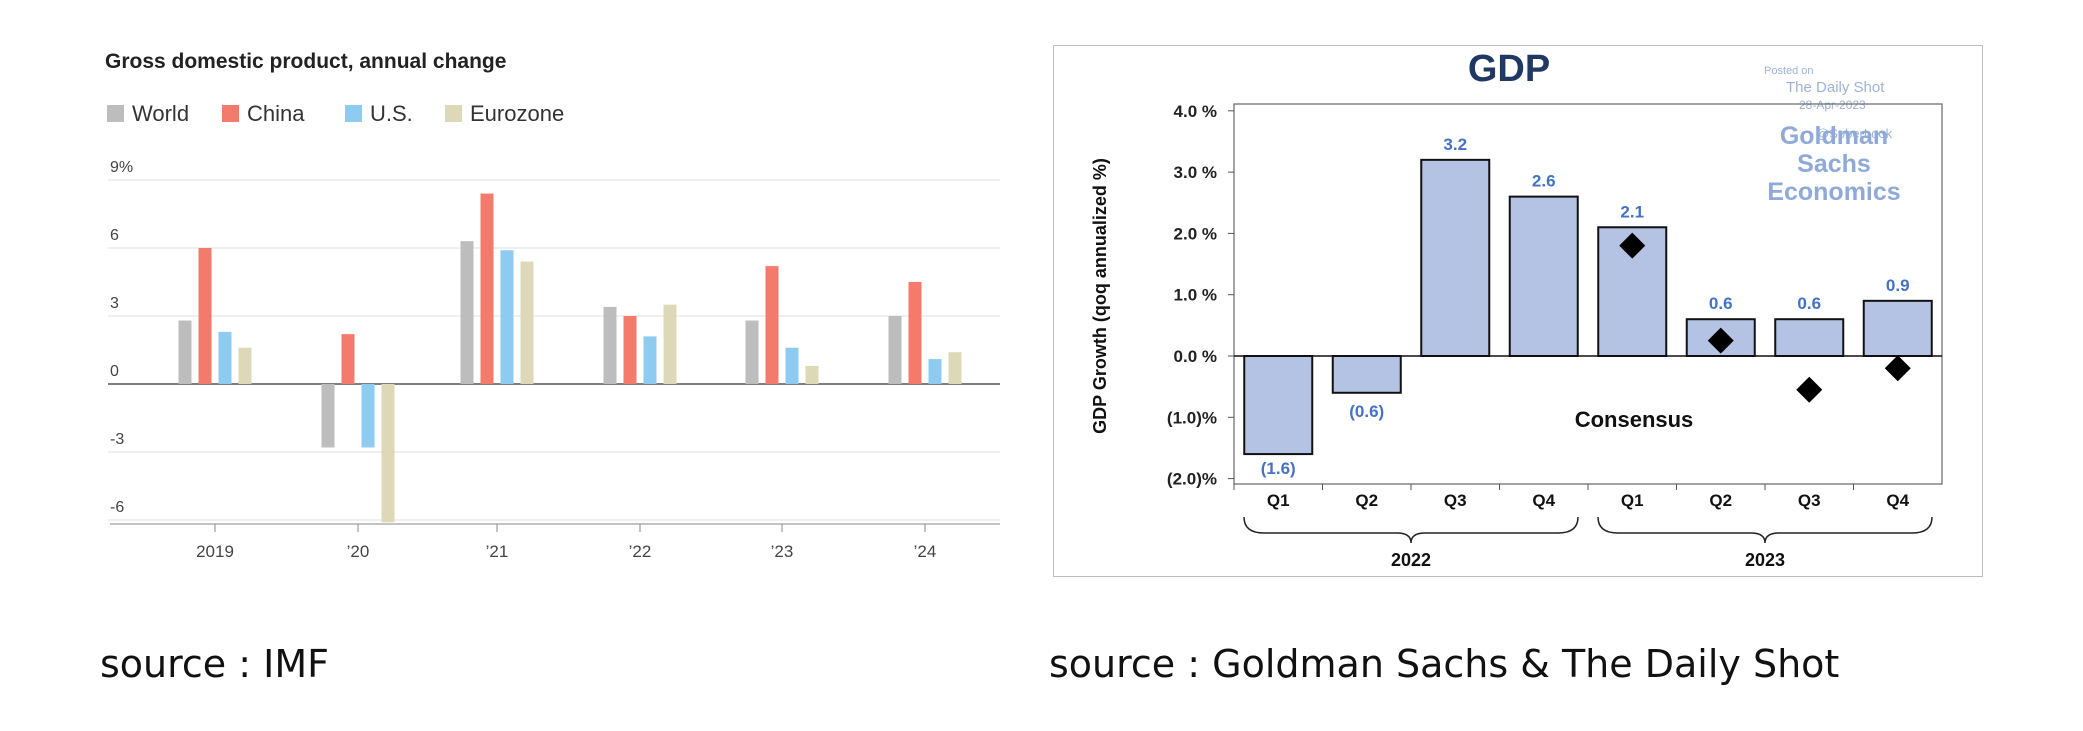 This screenshot has height=731, width=2083. I want to click on legend-swatch-world, so click(115, 113).